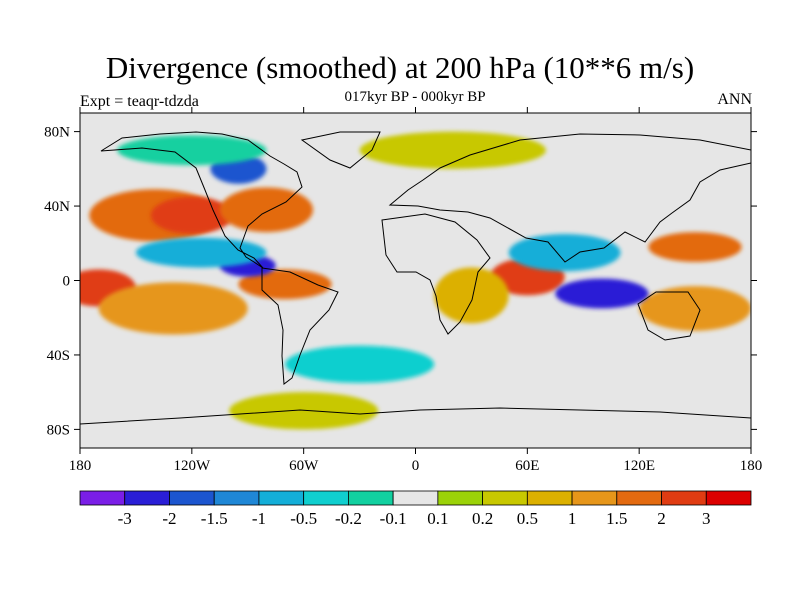 This screenshot has height=600, width=800. Describe the element at coordinates (340, 150) in the screenshot. I see `coastline-greenland` at that location.